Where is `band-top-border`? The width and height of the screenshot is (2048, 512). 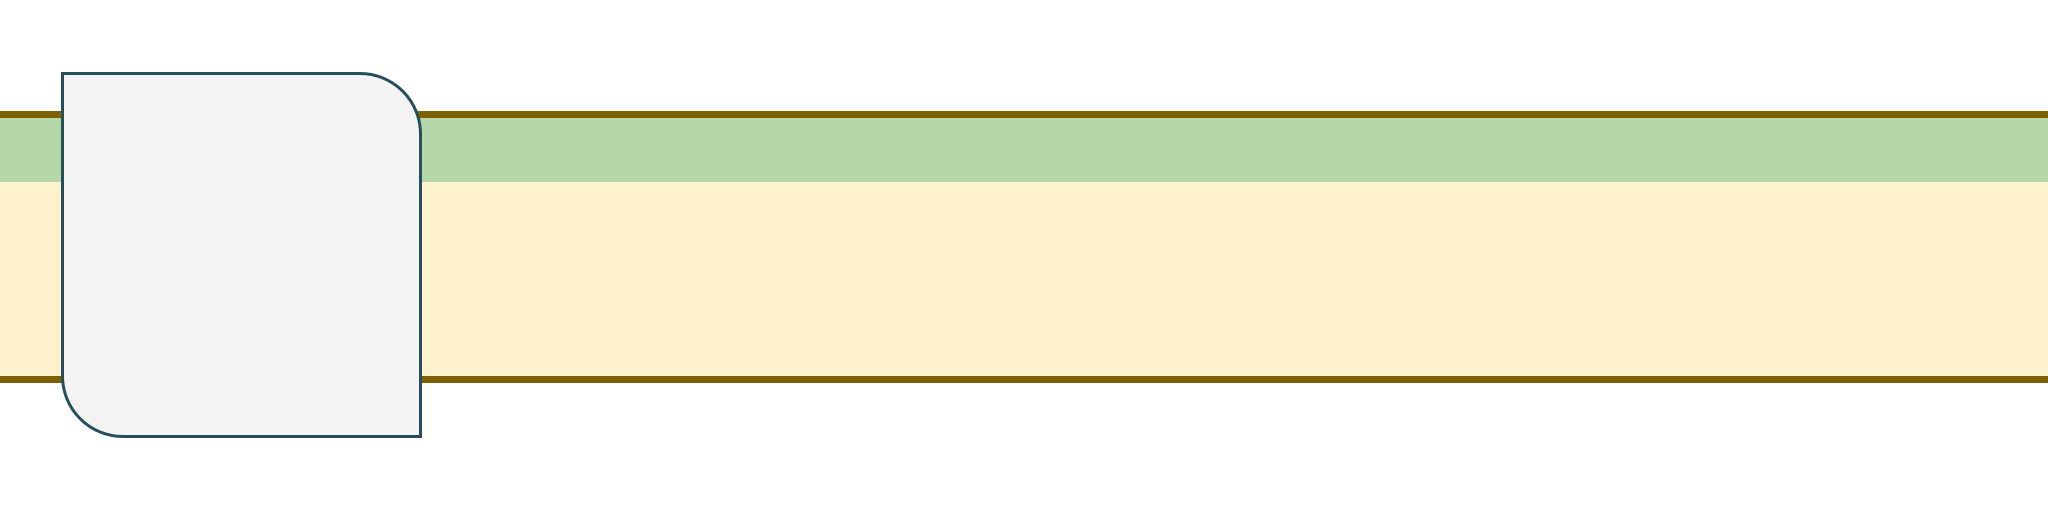
band-top-border is located at coordinates (1024, 114).